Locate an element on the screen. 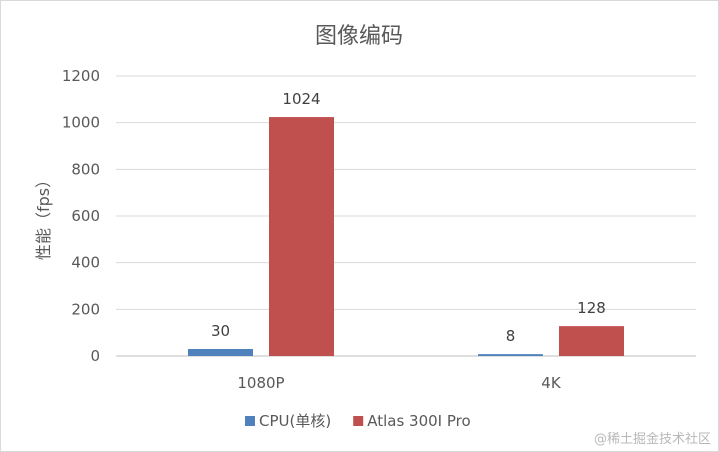 The height and width of the screenshot is (452, 719). legend: CPU(单核) Atlas 300I Pro is located at coordinates (358, 421).